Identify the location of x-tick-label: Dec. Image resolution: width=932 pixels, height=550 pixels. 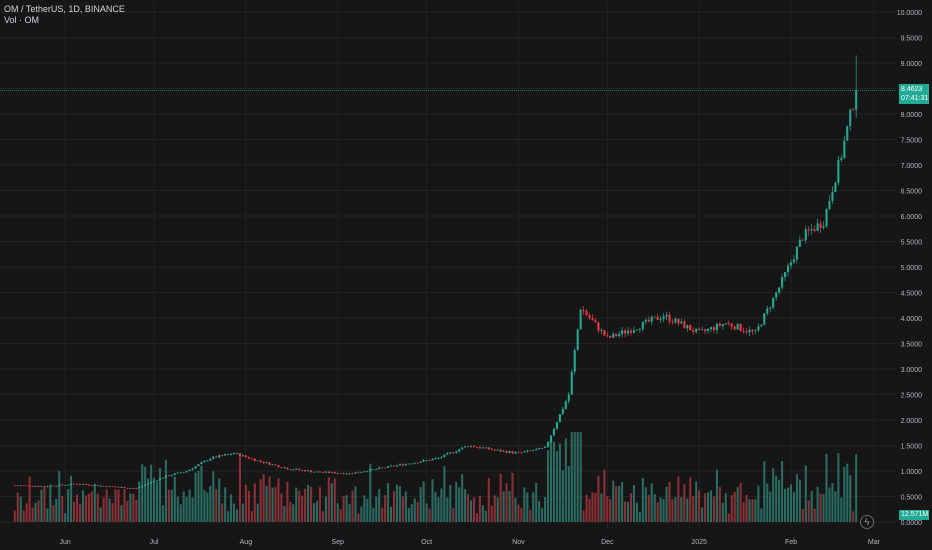
(607, 542).